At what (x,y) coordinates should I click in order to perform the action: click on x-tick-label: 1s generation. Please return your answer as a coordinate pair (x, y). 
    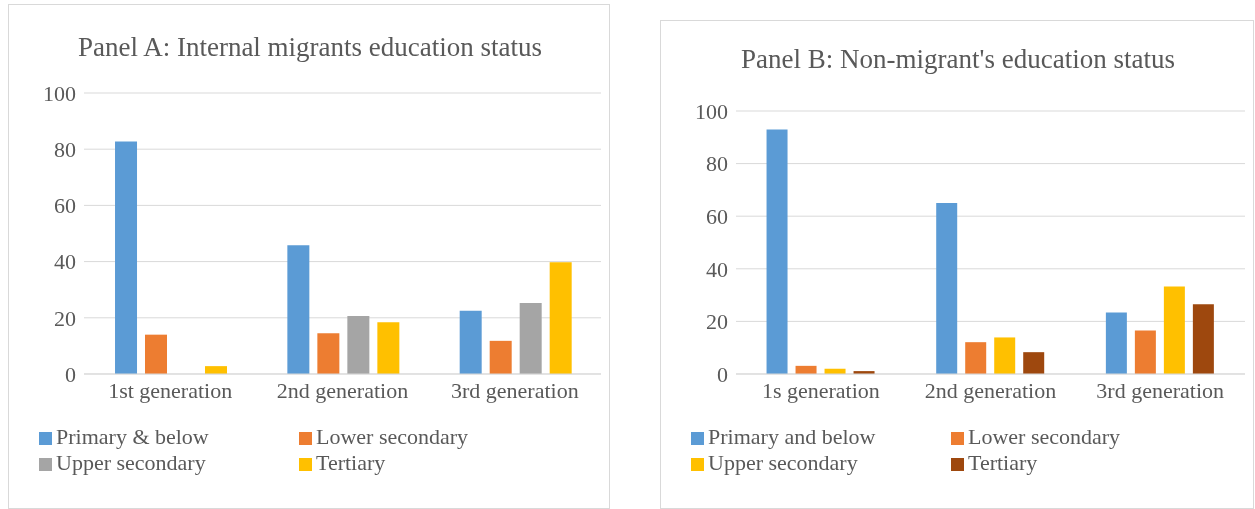
    Looking at the image, I should click on (820, 390).